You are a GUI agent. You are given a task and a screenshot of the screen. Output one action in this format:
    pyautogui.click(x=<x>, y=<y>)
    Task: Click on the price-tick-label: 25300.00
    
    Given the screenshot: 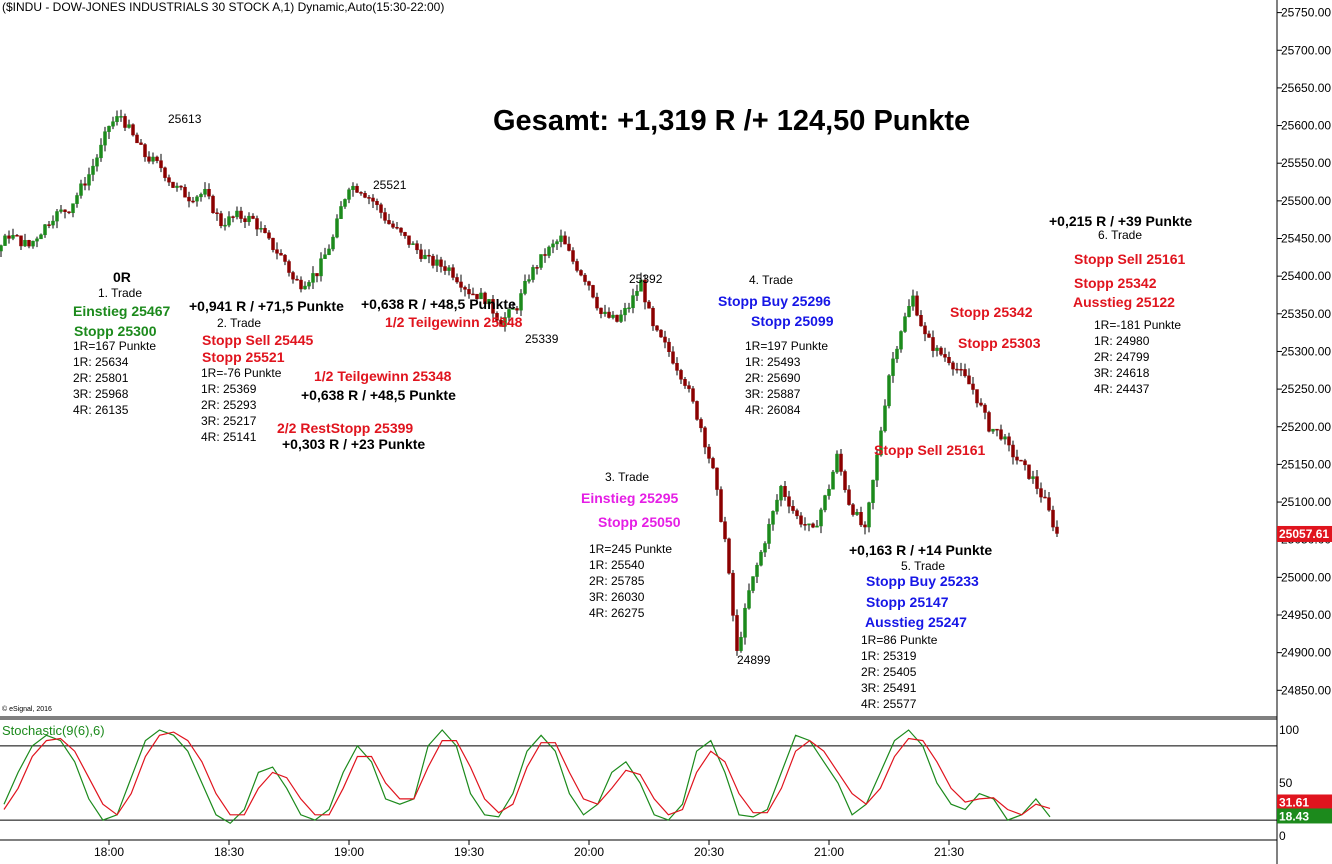 What is the action you would take?
    pyautogui.click(x=1306, y=351)
    